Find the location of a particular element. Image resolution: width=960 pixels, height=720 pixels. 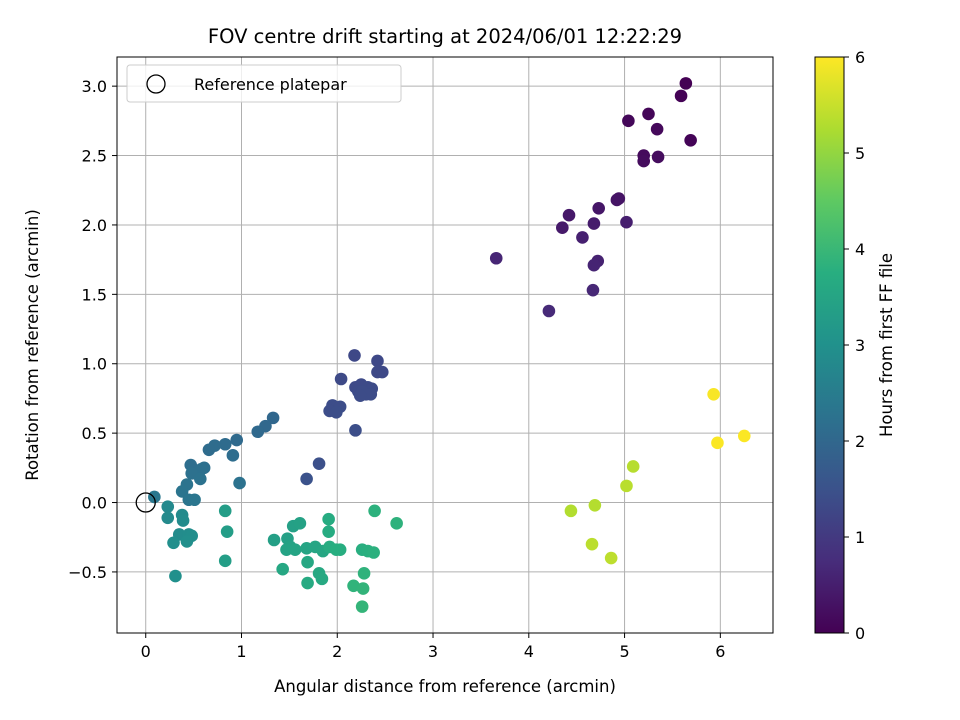

legend-box is located at coordinates (264, 83).